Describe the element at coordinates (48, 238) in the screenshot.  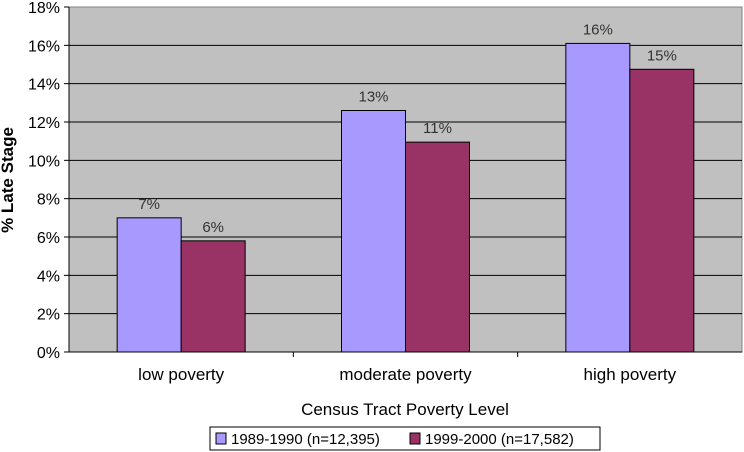
I see `y-tick-label: 6%` at that location.